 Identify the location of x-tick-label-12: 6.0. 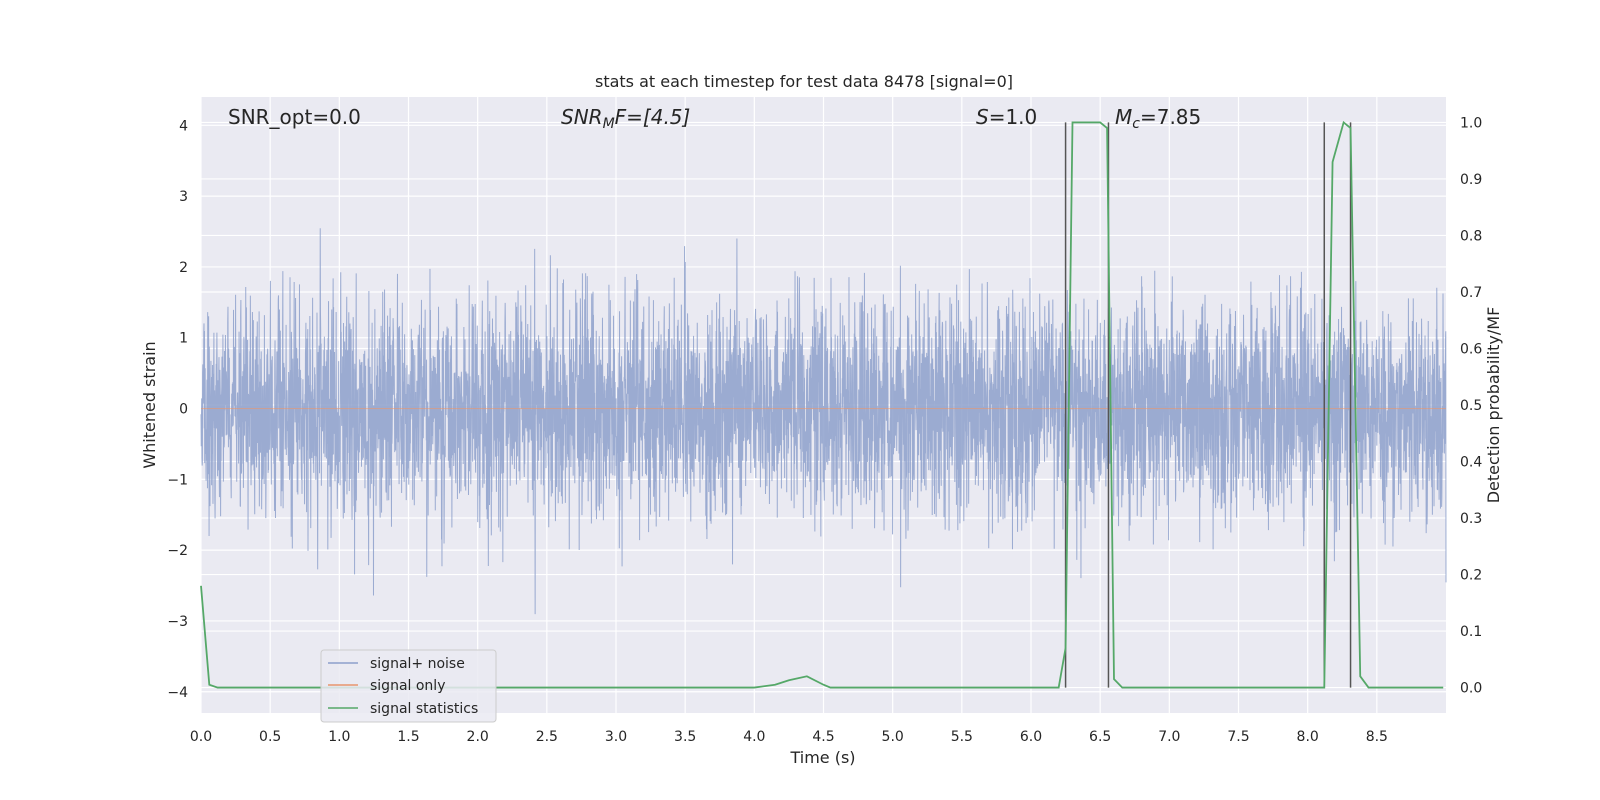
(1031, 737).